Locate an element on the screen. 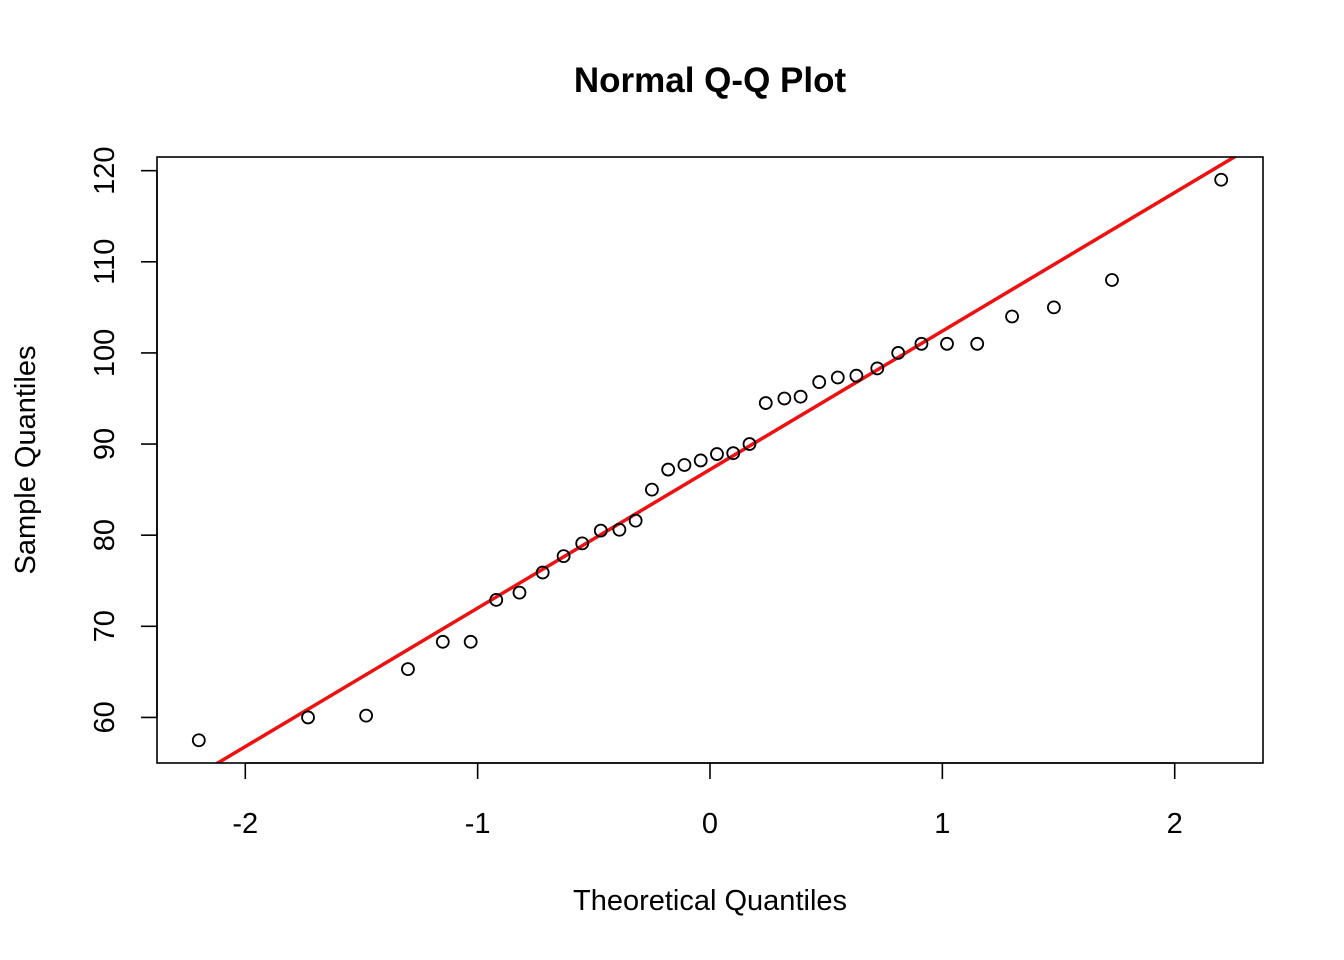  x-axis-label: Theoretical Quantiles is located at coordinates (710, 901).